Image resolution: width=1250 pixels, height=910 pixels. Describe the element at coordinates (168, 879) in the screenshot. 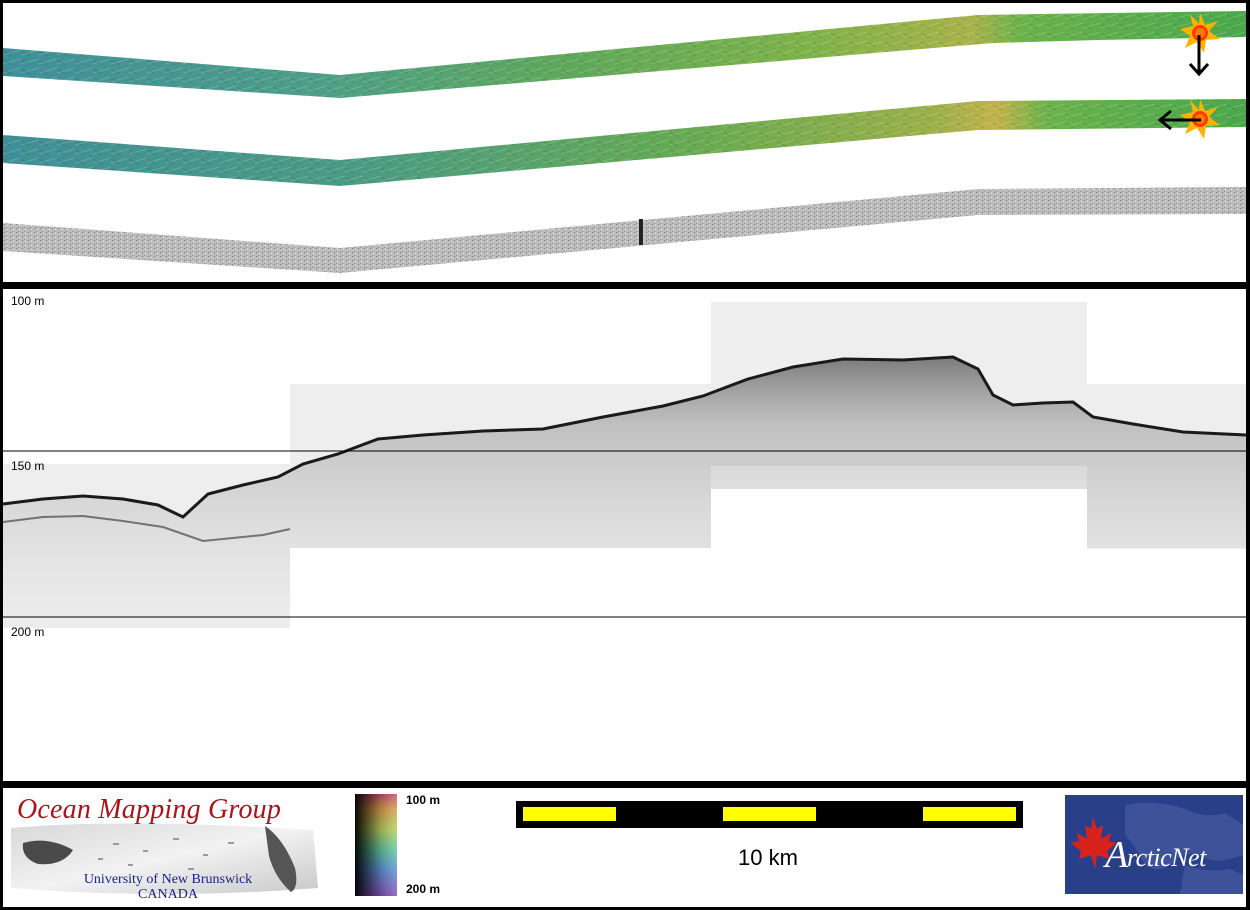

I see `omg-subtitle-university: University of New Brunswick` at that location.